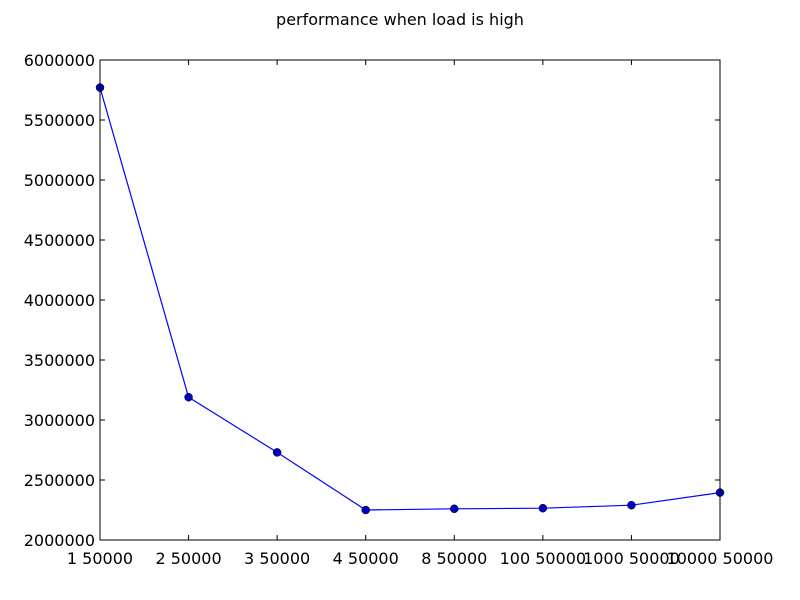 This screenshot has width=800, height=600. I want to click on x-tick-label: 1000 50000, so click(631, 558).